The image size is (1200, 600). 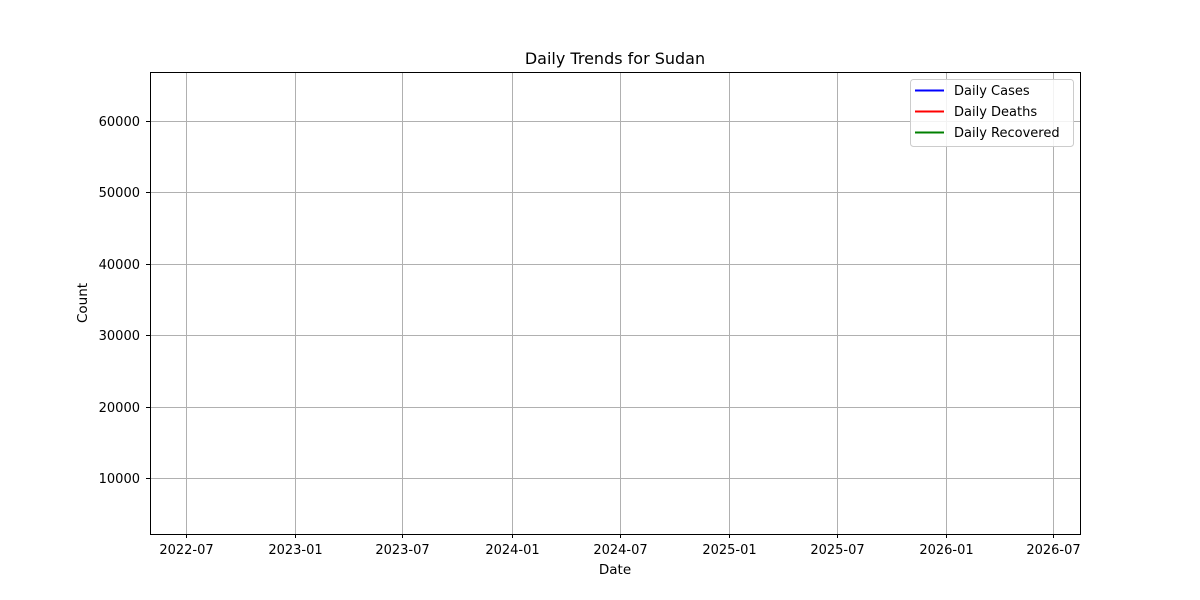 I want to click on y-axis-label: Count, so click(x=83, y=303).